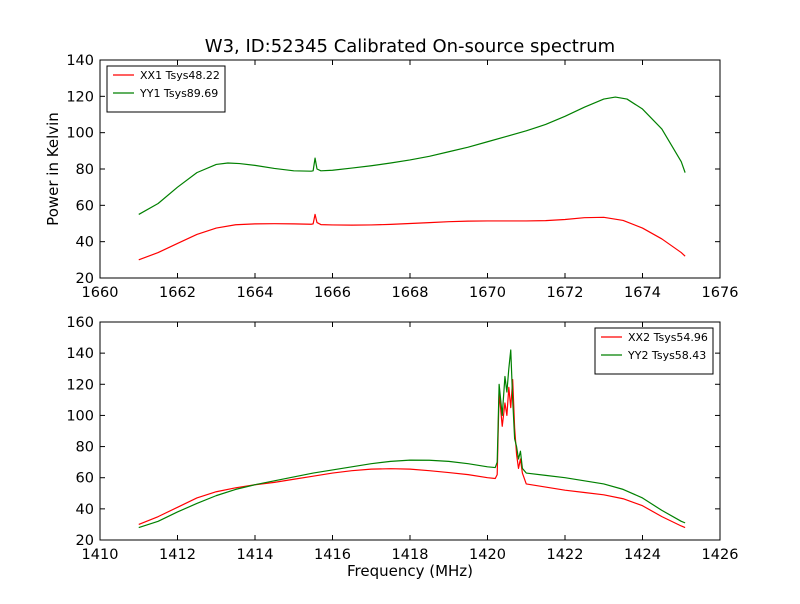 The image size is (800, 604). I want to click on x-tick-label: 1410, so click(100, 555).